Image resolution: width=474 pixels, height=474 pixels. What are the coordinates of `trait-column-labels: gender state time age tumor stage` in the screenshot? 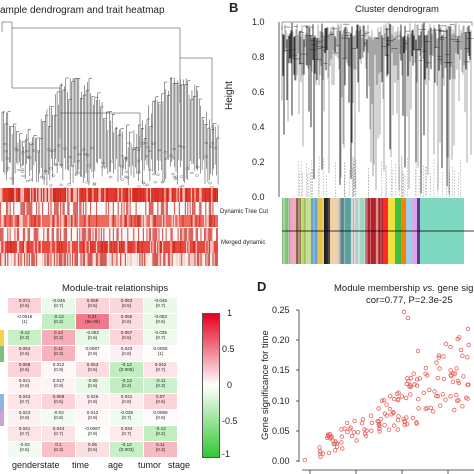 It's located at (99, 467).